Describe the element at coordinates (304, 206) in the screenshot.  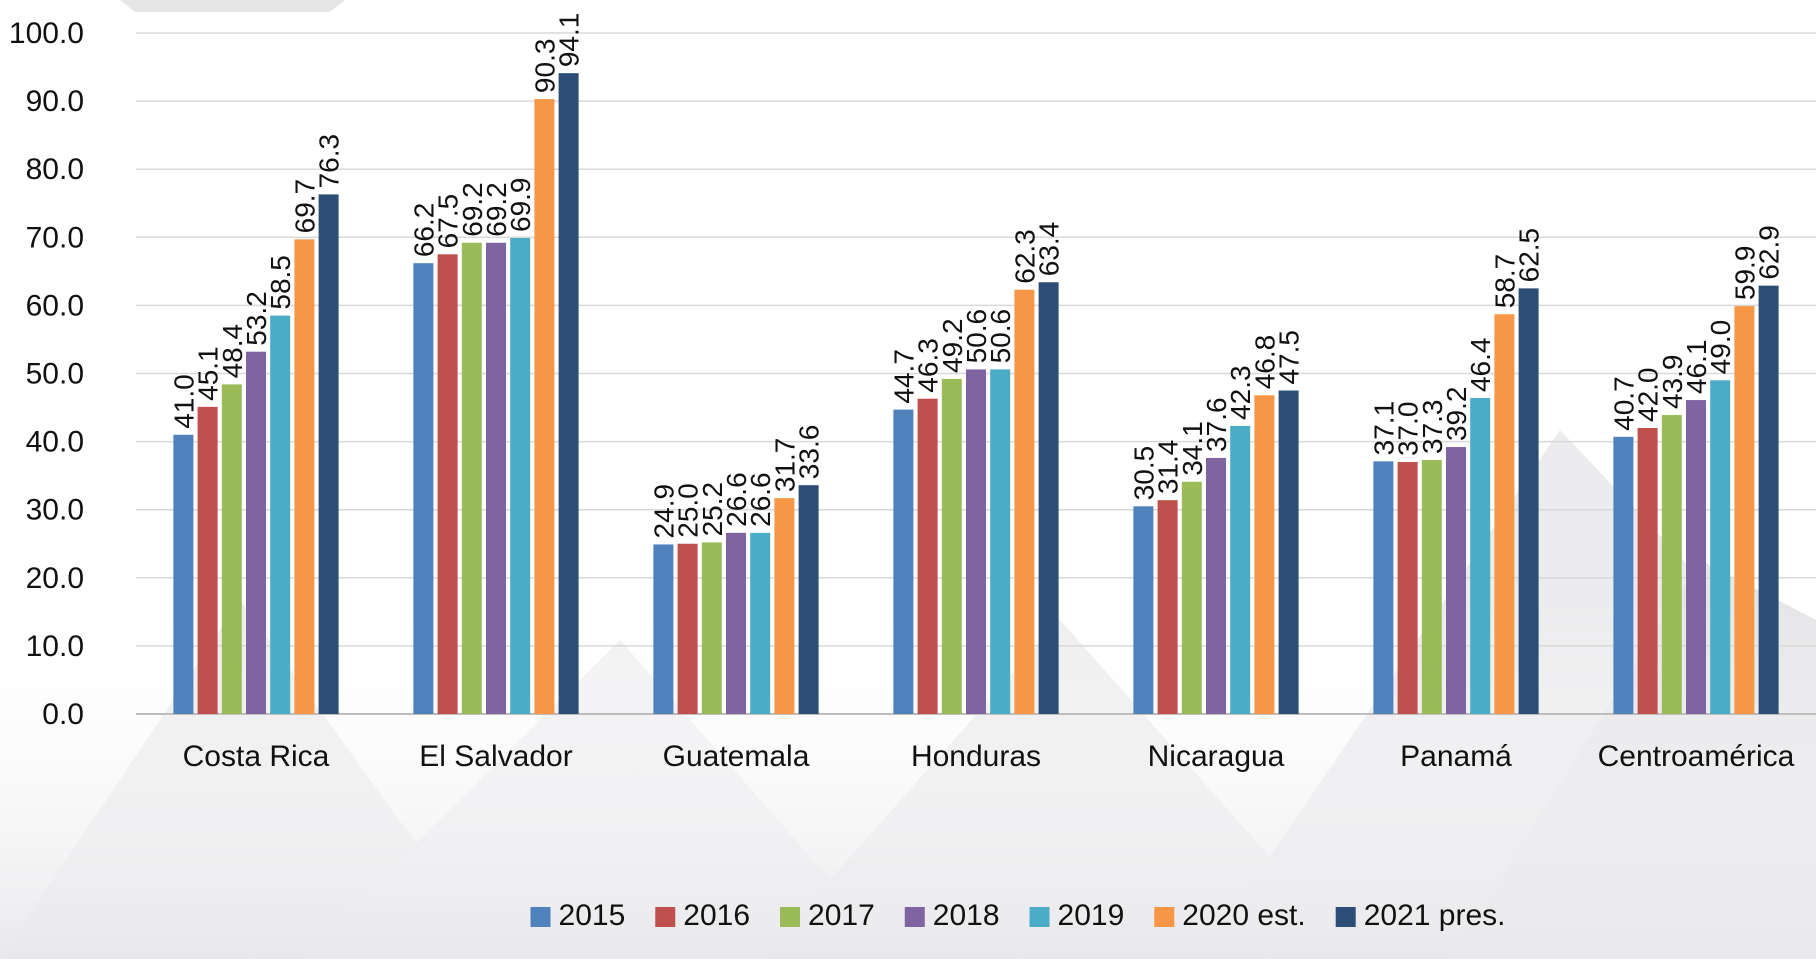
I see `bar-data-label: 69.7` at that location.